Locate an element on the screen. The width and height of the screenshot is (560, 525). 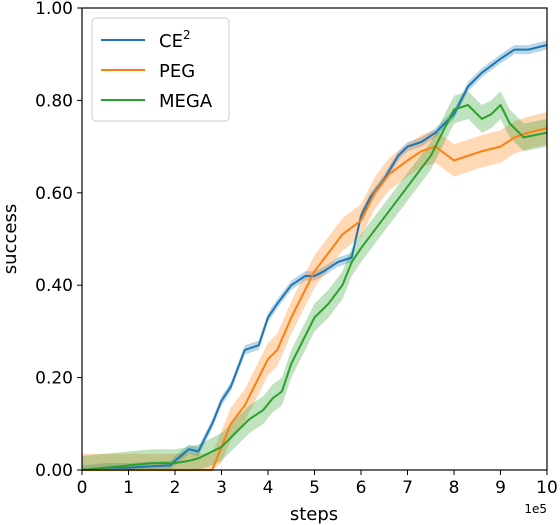
legend-label-base: CE is located at coordinates (171, 41).